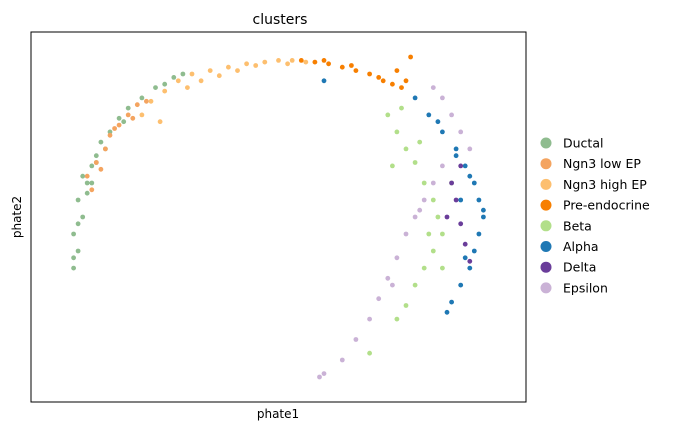  What do you see at coordinates (546, 226) in the screenshot?
I see `legend-marker-beta` at bounding box center [546, 226].